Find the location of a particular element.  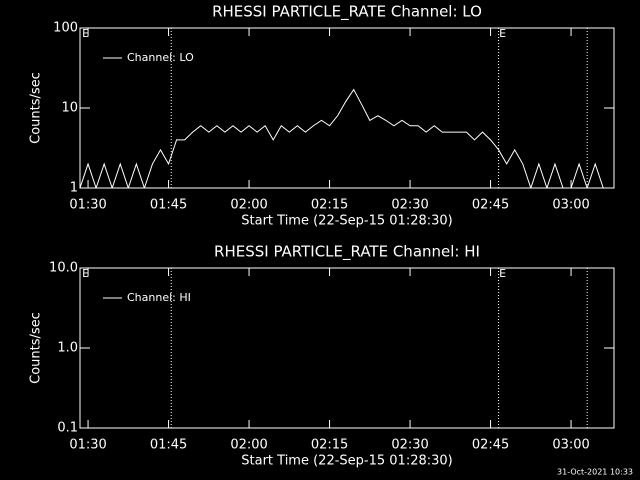

y-tick-label: 100 is located at coordinates (65, 28).